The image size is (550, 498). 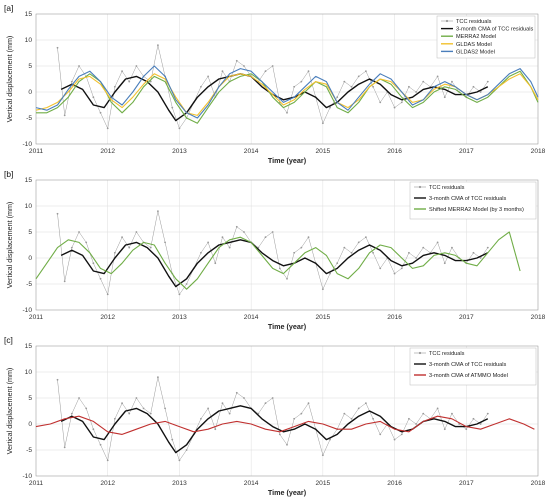 I want to click on x-tick-label: 2011, so click(x=36, y=483).